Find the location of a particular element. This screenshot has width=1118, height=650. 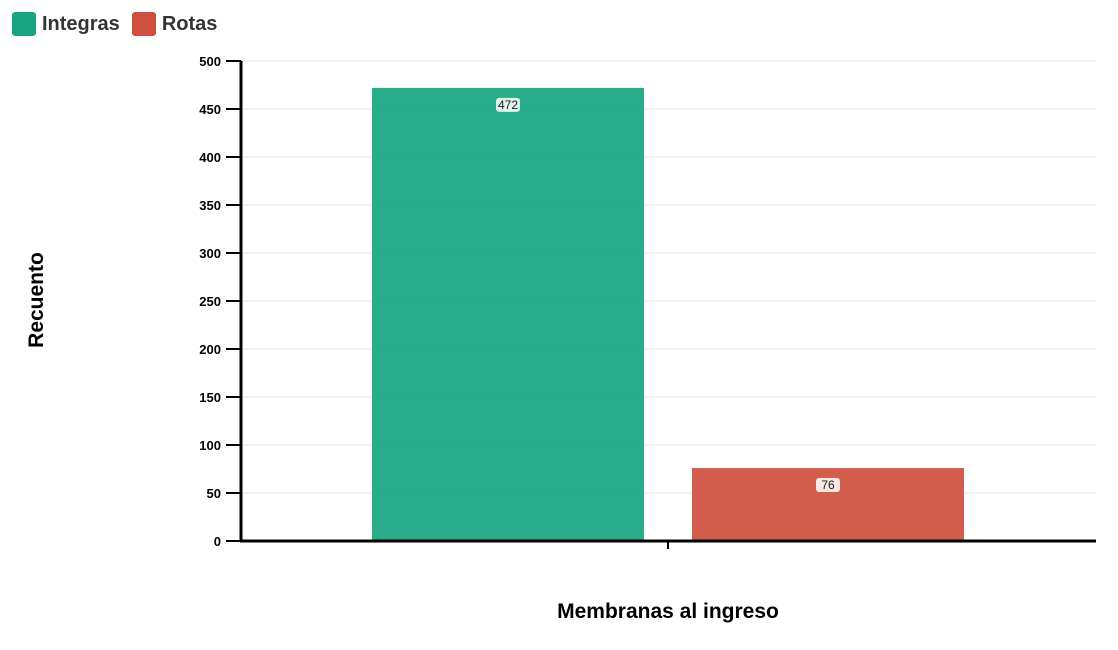

y-tick-label: 500 is located at coordinates (210, 61).